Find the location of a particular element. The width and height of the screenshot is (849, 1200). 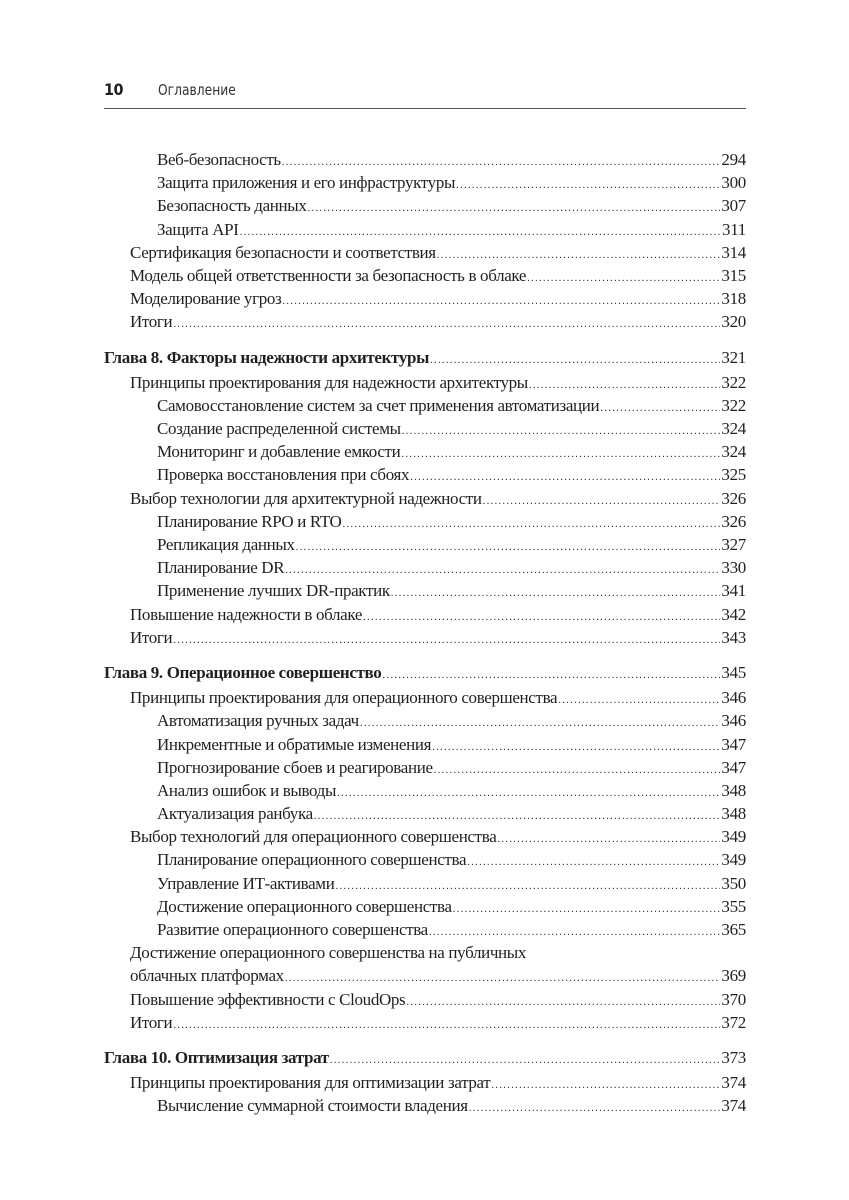

toc-entry-page: 347 is located at coordinates (733, 744).